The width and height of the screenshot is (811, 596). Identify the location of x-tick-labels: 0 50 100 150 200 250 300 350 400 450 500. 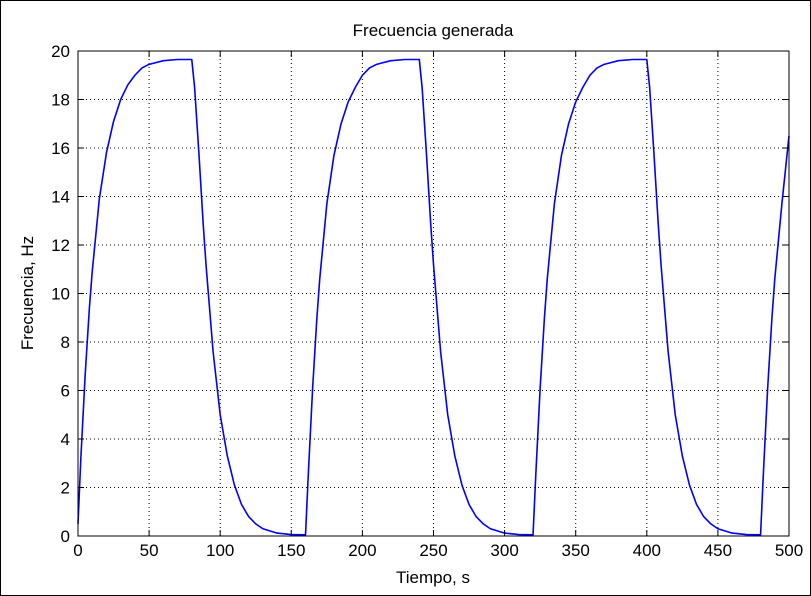
(438, 550).